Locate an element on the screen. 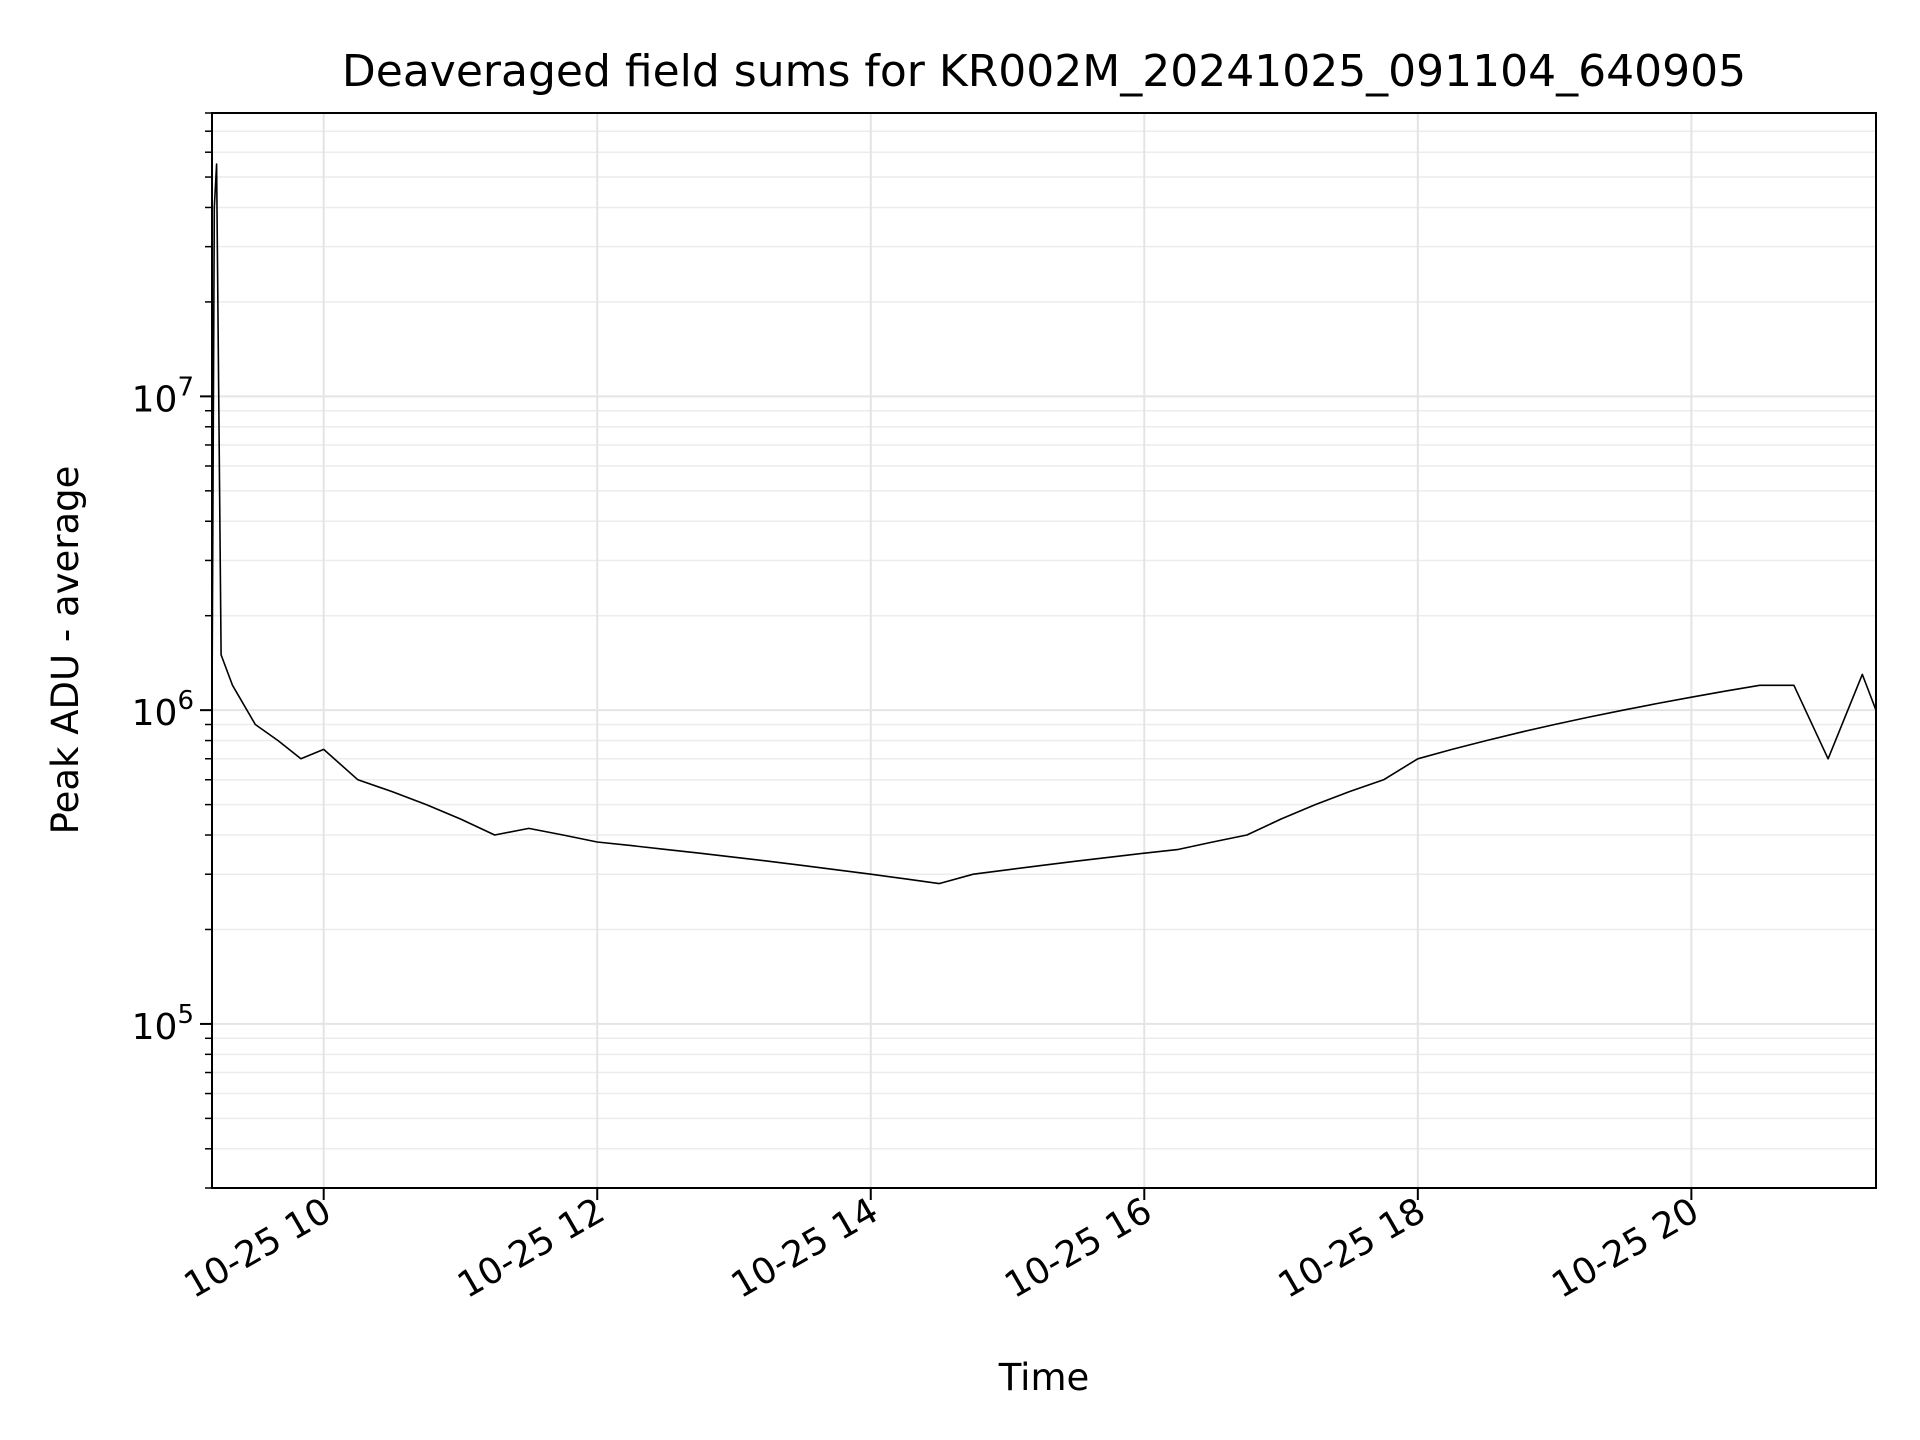 This screenshot has height=1440, width=1920. y-tick-label: 10⁷ is located at coordinates (163, 396).